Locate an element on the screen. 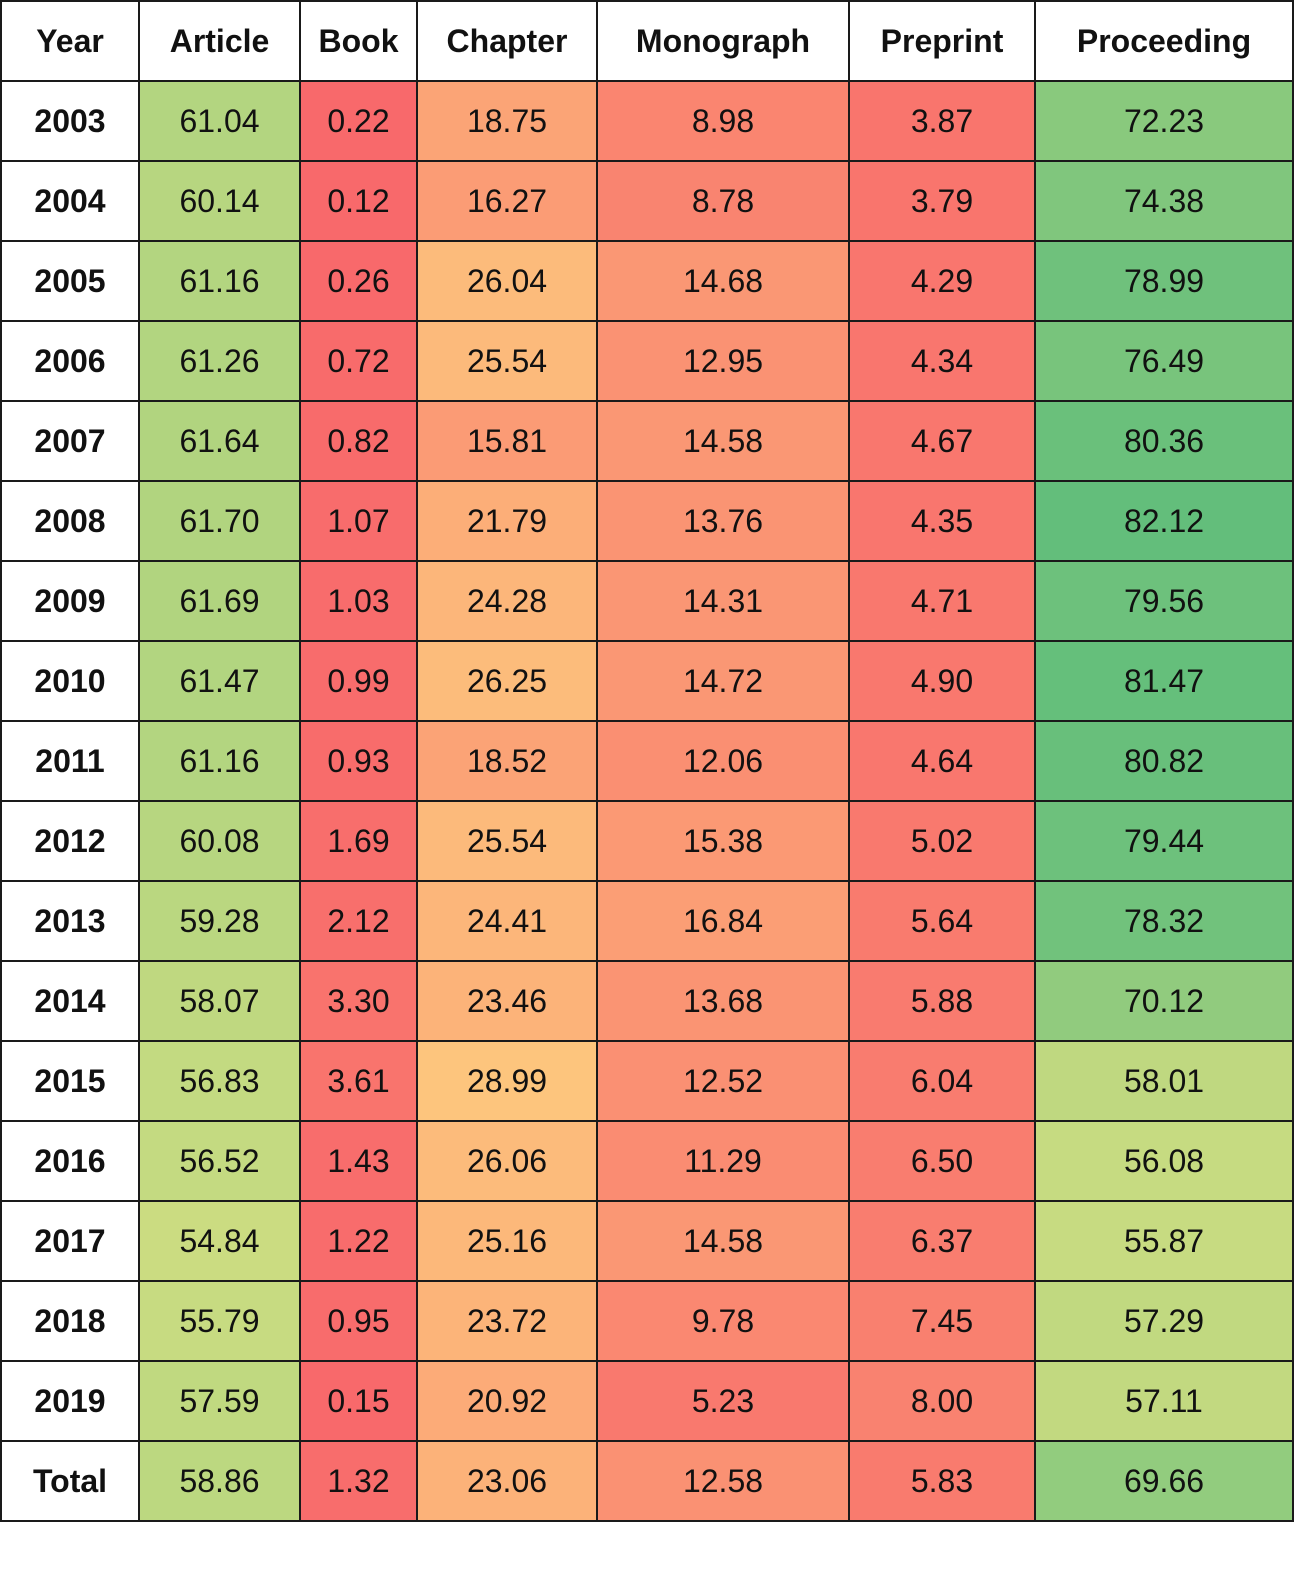  year-cell: 2010 is located at coordinates (70, 681).